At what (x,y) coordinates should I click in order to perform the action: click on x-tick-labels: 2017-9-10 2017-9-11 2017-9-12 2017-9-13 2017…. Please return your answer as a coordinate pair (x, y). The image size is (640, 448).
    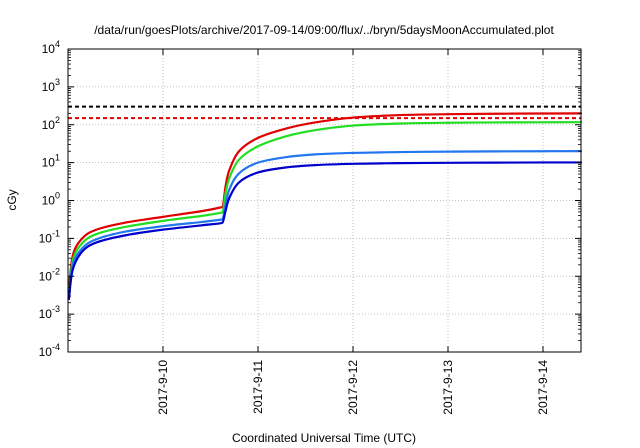
    Looking at the image, I should click on (353, 387).